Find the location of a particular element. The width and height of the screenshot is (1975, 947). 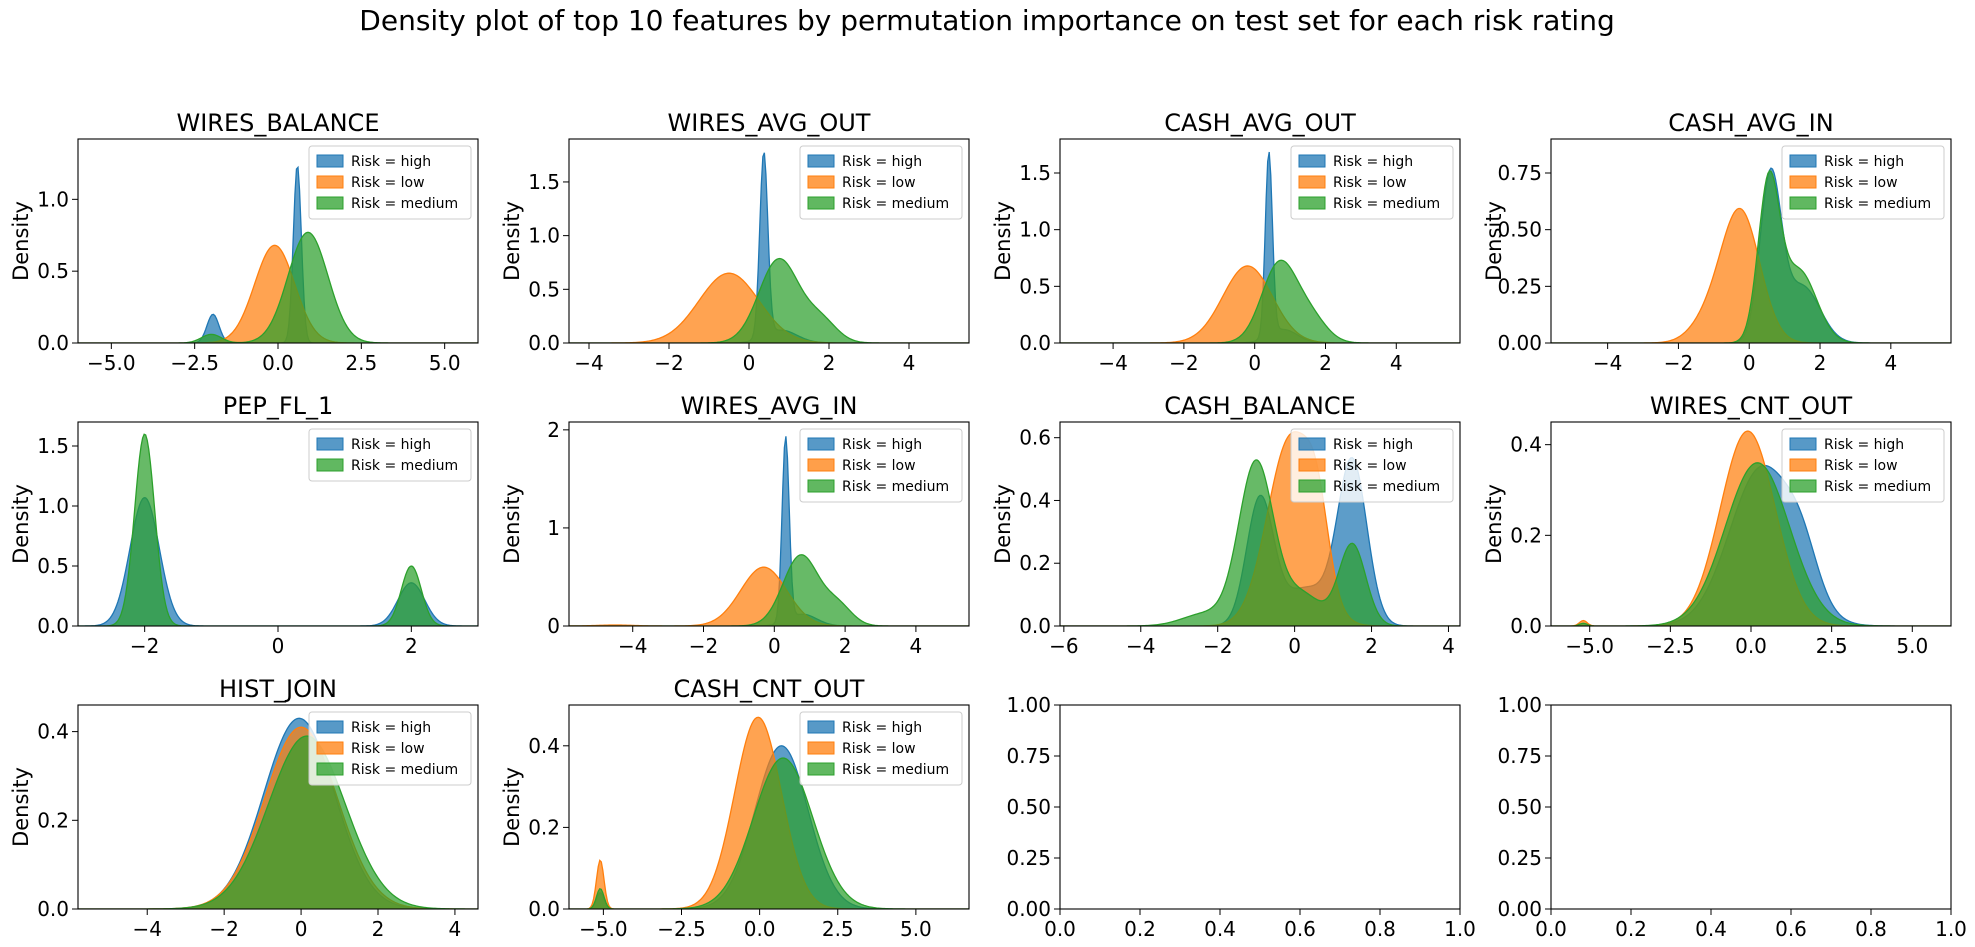

density-line-high is located at coordinates (769, 247).